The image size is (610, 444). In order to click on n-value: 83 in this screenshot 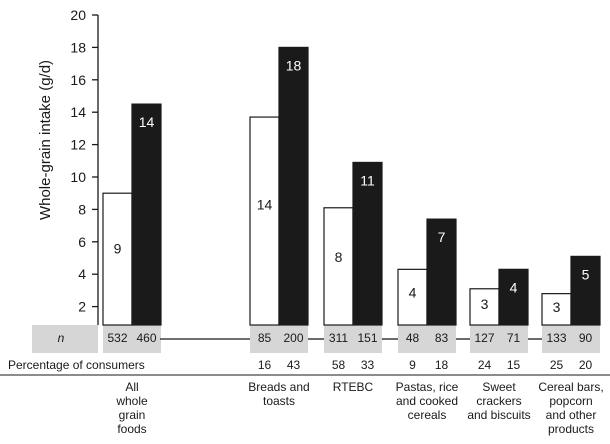, I will do `click(442, 338)`.